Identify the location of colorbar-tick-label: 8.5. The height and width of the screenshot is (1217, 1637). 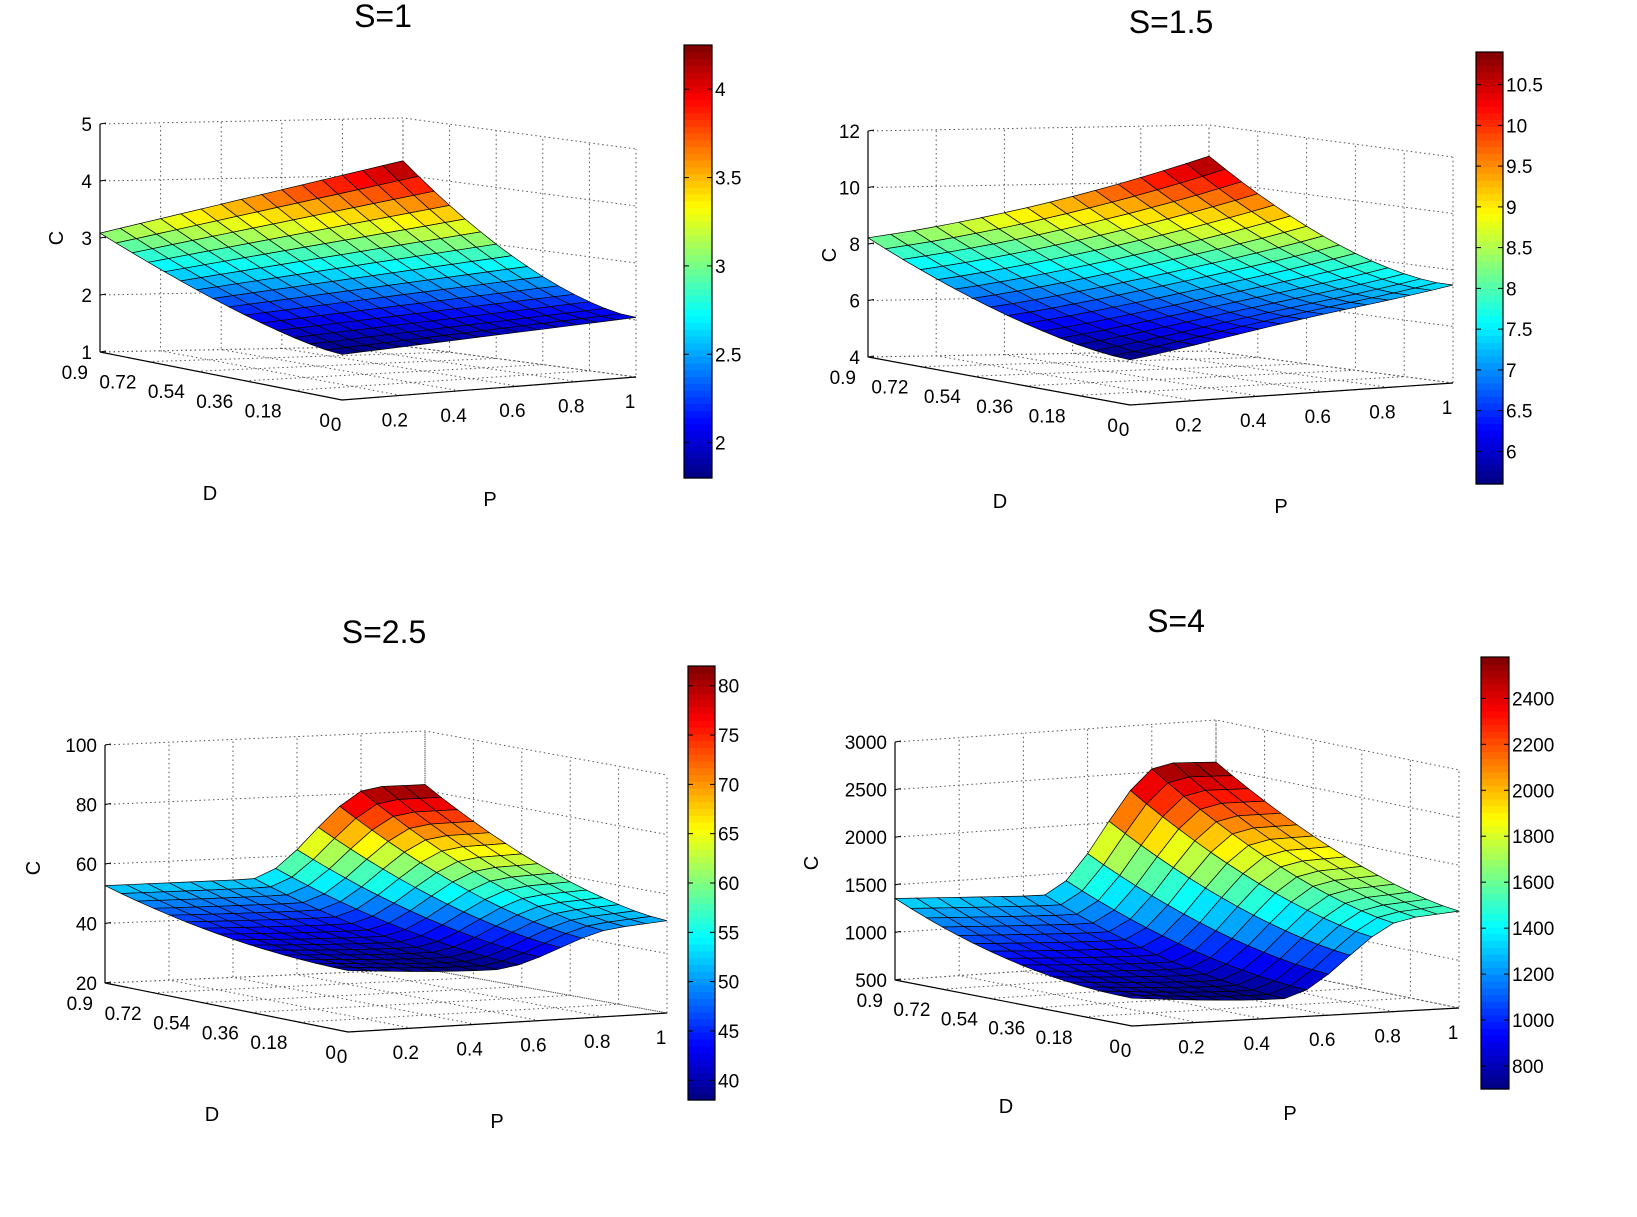
(1519, 249).